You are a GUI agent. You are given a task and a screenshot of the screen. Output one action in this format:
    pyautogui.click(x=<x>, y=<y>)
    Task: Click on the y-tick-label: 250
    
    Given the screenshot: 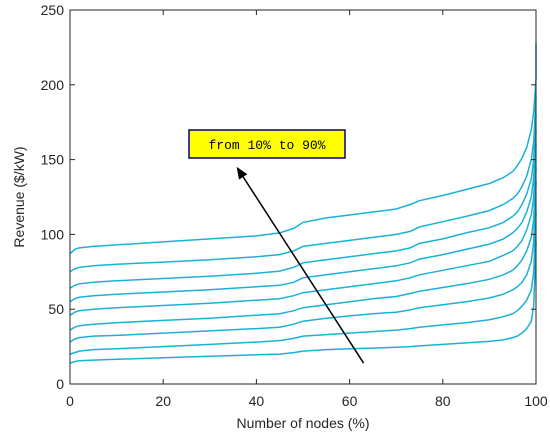 What is the action you would take?
    pyautogui.click(x=53, y=10)
    